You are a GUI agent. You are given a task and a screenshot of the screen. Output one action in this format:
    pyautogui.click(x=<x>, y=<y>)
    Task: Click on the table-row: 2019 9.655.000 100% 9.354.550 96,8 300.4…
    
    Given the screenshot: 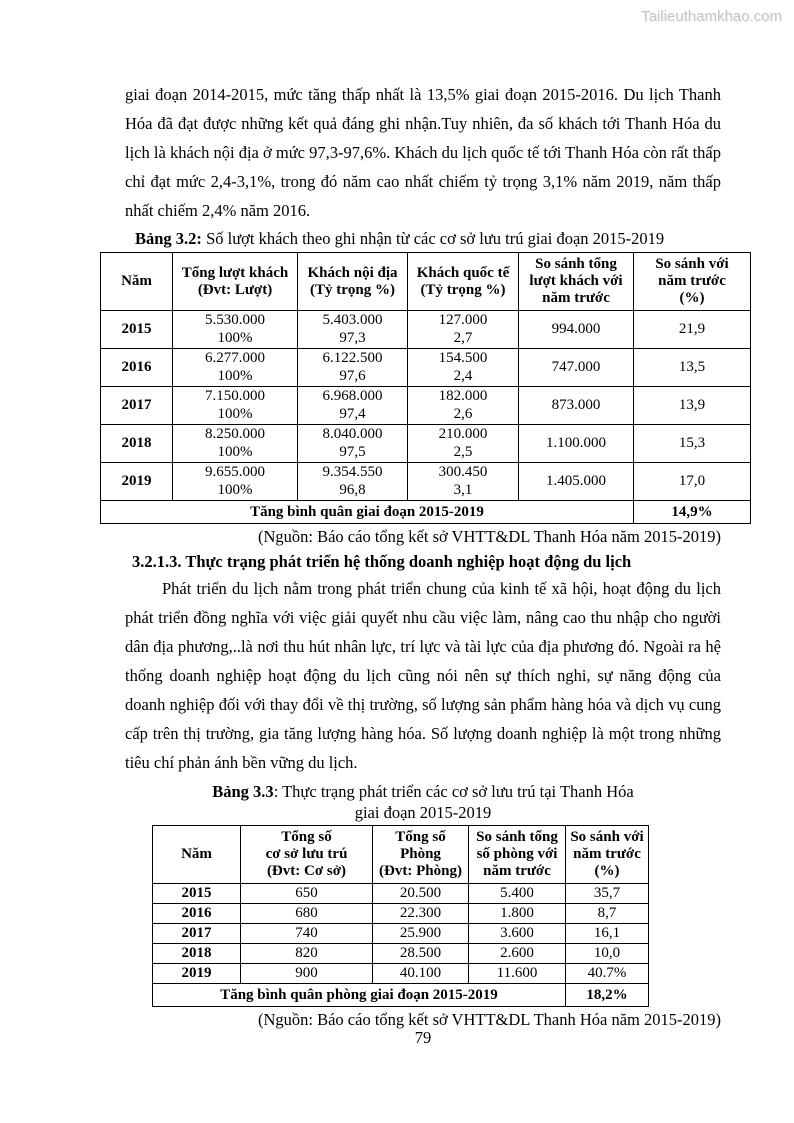 What is the action you would take?
    pyautogui.click(x=425, y=481)
    